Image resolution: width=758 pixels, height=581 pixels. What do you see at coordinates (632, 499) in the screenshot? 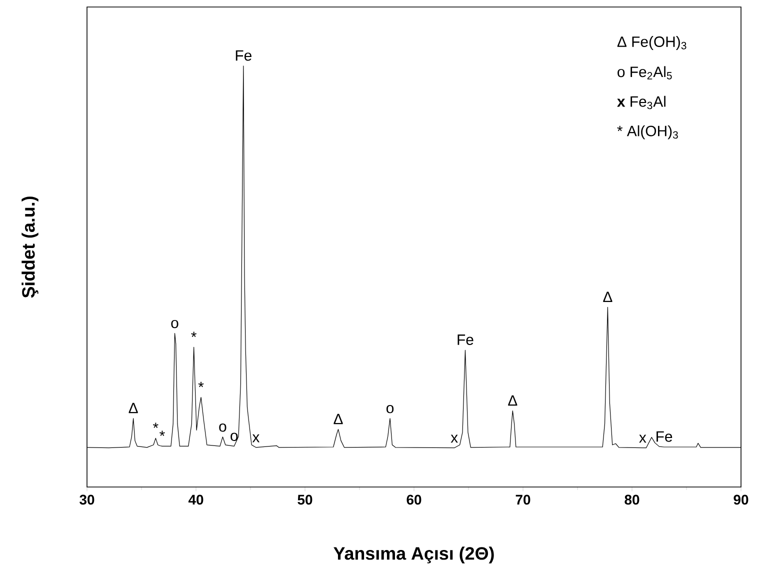
I see `x-tick-label: 80` at bounding box center [632, 499].